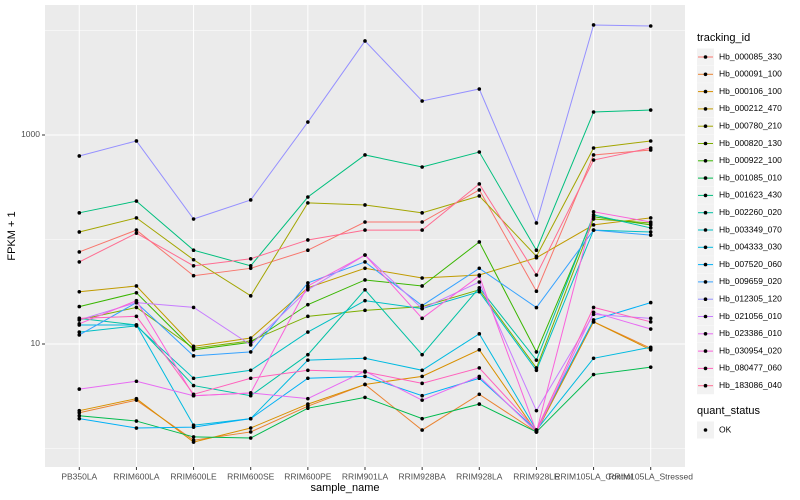 Image resolution: width=800 pixels, height=500 pixels. Describe the element at coordinates (308, 476) in the screenshot. I see `x-tick-label: RRIM600PE` at that location.